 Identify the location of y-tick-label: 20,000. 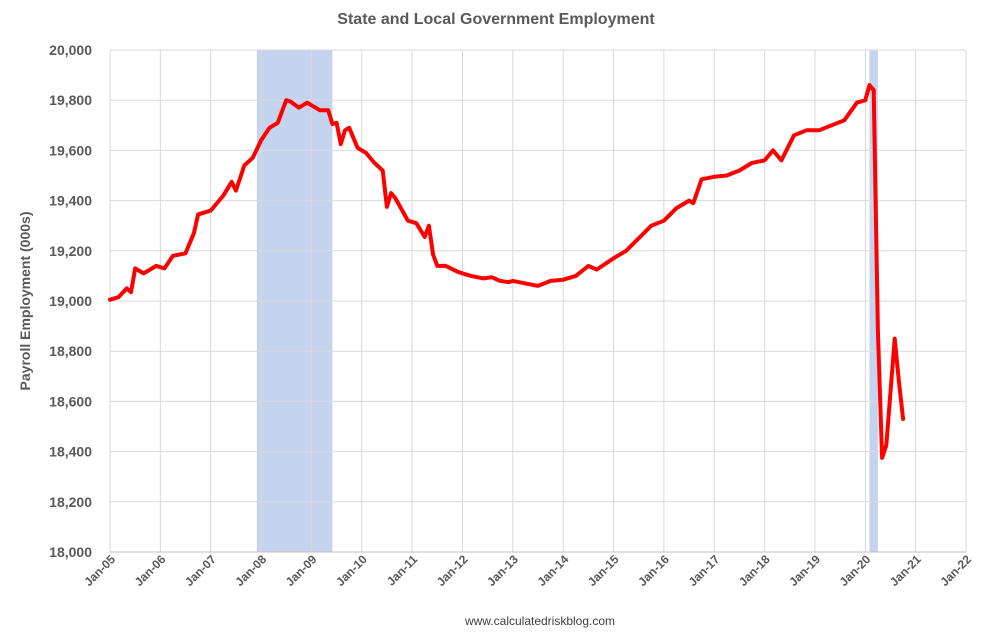
(70, 50).